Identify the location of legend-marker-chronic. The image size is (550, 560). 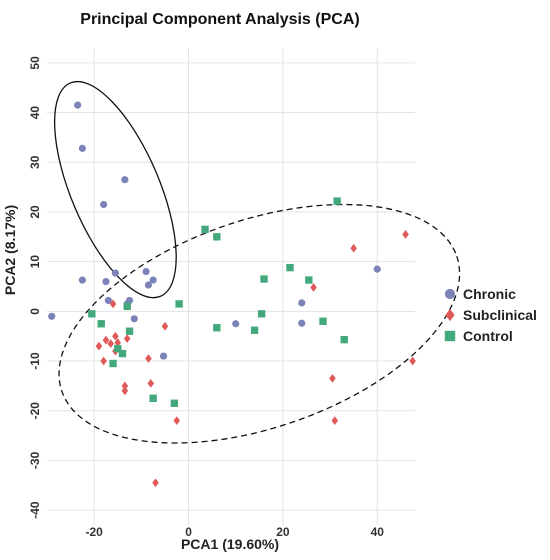
(450, 294).